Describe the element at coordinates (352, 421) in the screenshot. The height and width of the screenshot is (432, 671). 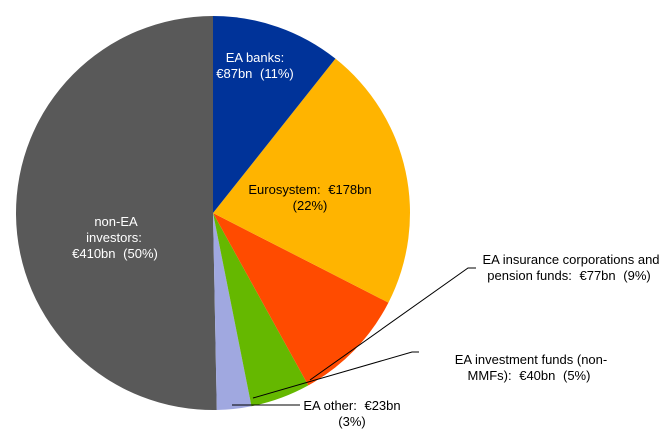
I see `percent-label: (3%)` at that location.